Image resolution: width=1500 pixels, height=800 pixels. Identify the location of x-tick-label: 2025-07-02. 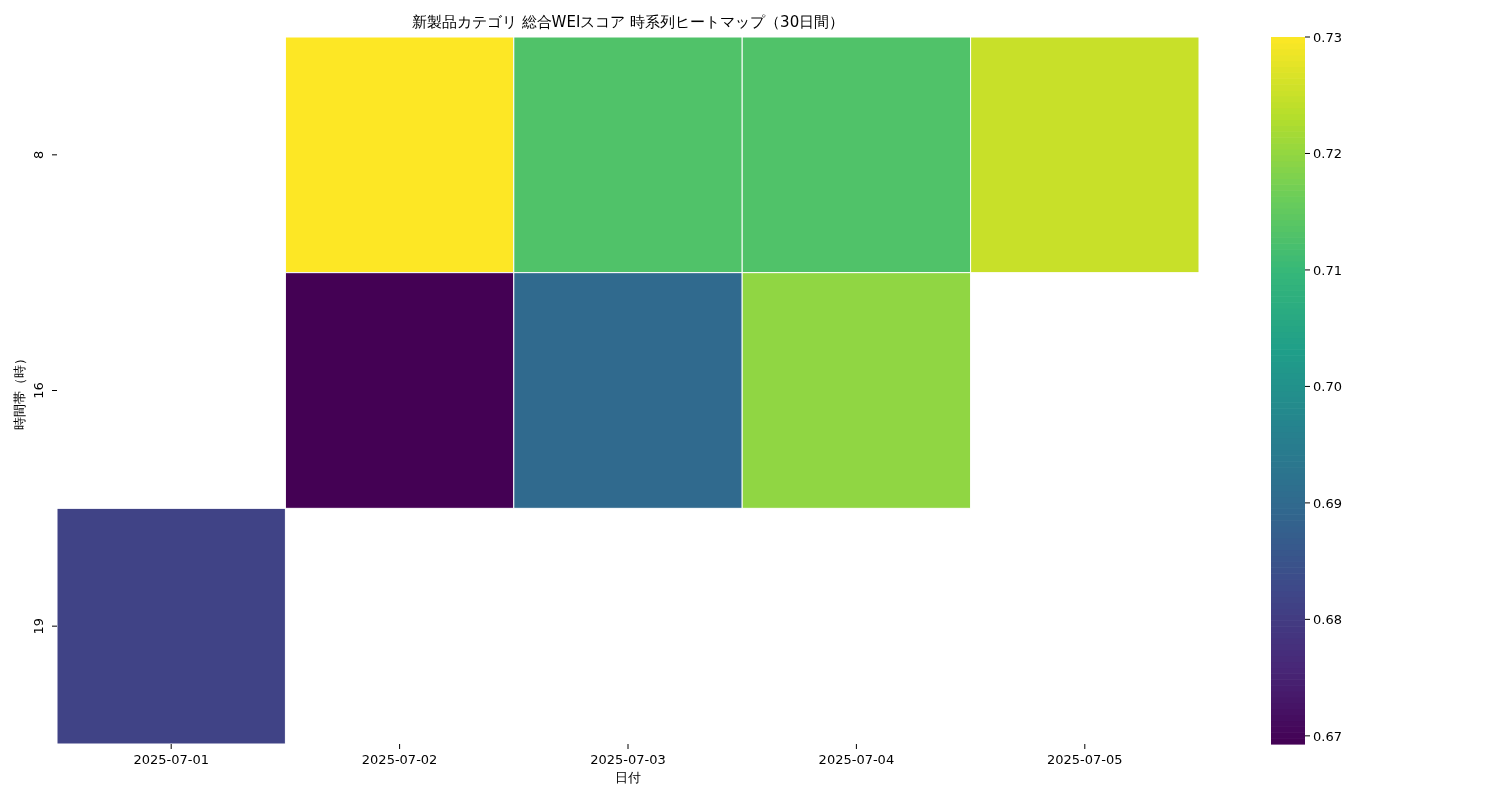
(399, 759).